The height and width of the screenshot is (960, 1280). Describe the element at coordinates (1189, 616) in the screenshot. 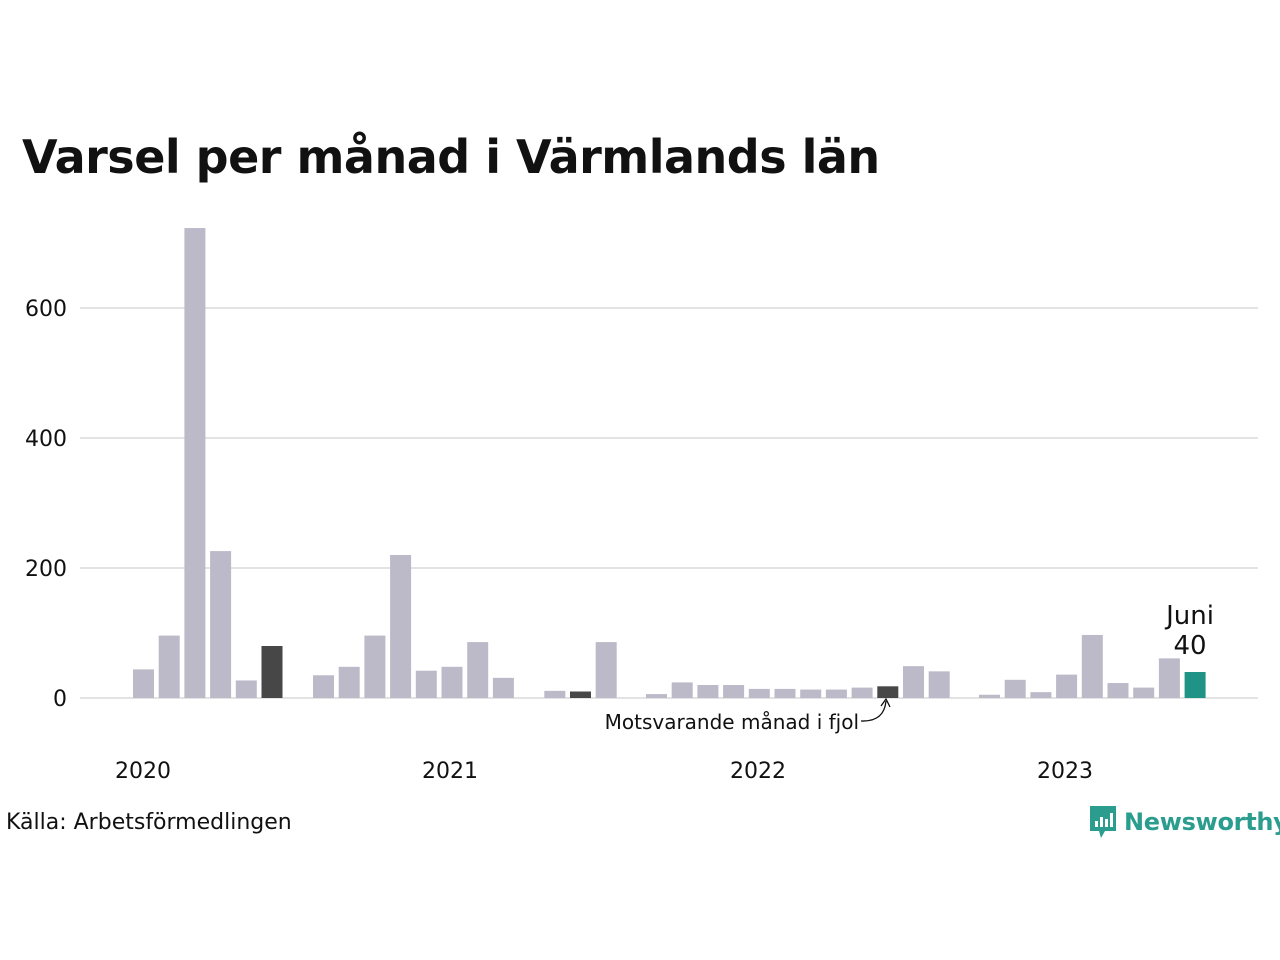

I see `highlight-month-label: Juni` at that location.